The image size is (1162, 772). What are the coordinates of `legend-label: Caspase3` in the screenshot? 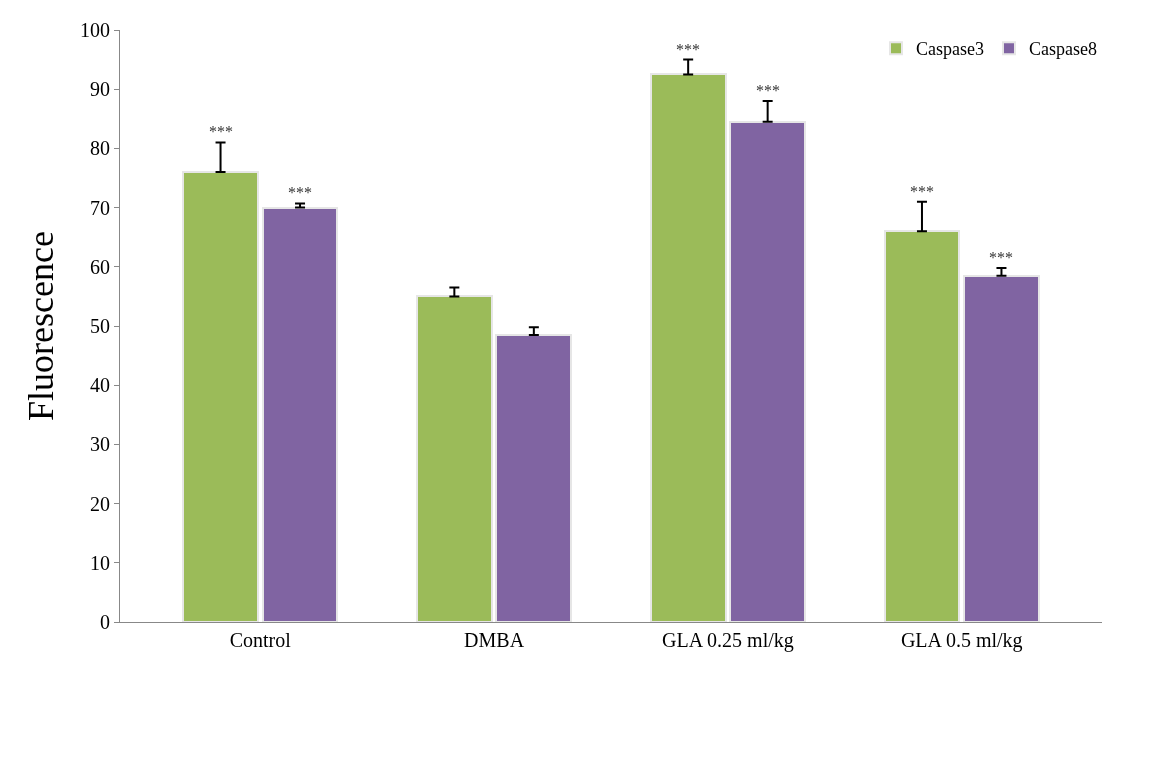 It's located at (950, 49).